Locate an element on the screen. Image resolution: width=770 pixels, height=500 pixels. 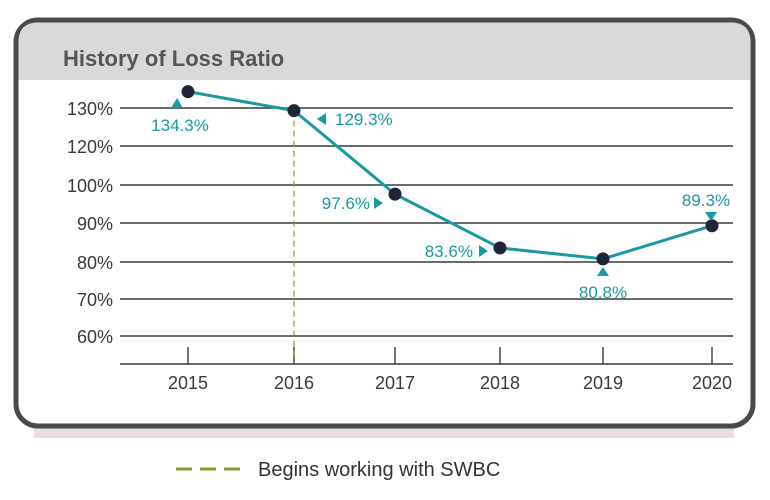
legend-label: Begins working with SWBC is located at coordinates (379, 470).